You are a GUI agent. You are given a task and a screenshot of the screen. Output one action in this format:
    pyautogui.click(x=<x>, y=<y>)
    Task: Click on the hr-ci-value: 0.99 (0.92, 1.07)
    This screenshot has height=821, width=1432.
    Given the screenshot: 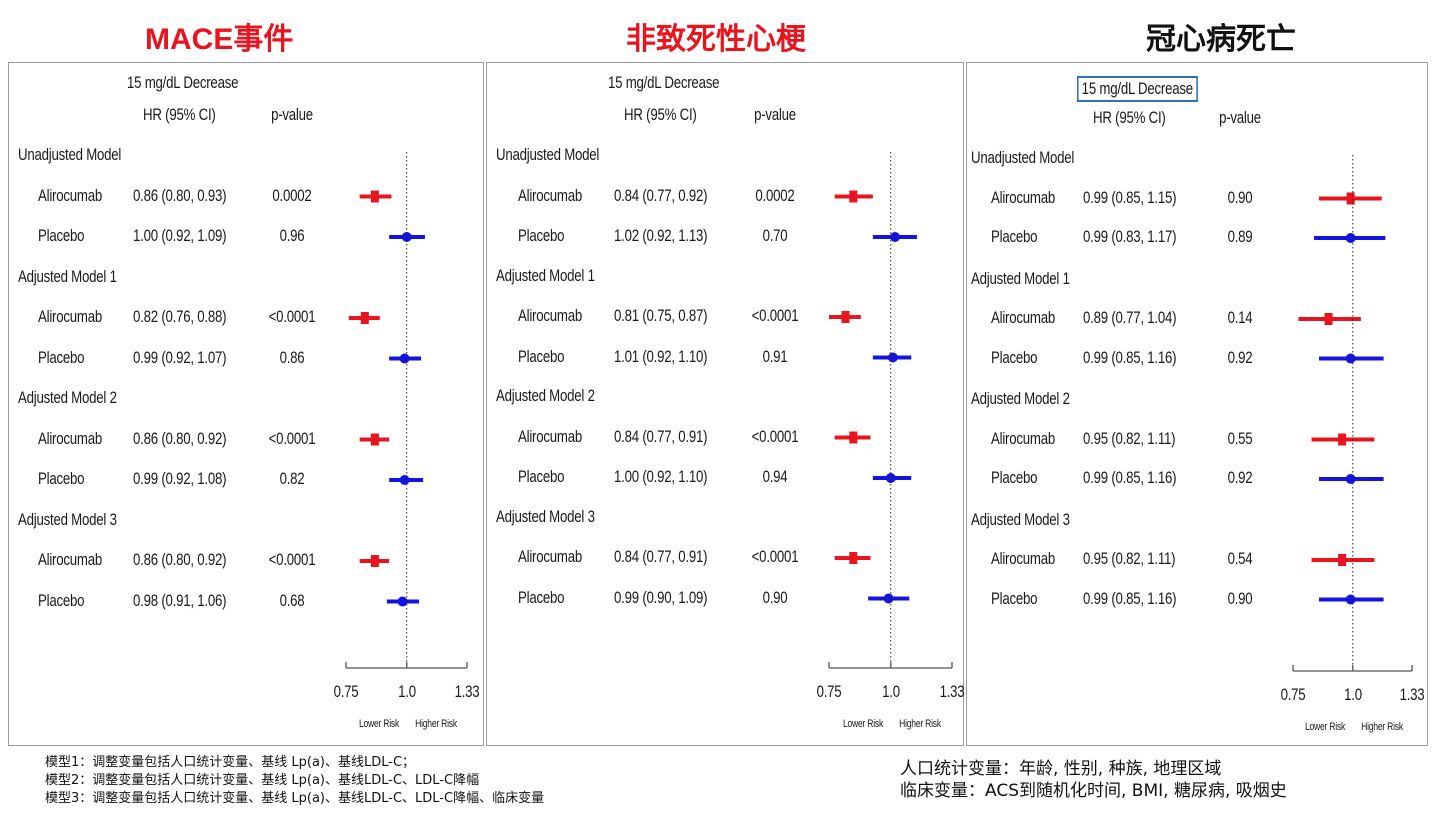 What is the action you would take?
    pyautogui.click(x=180, y=357)
    